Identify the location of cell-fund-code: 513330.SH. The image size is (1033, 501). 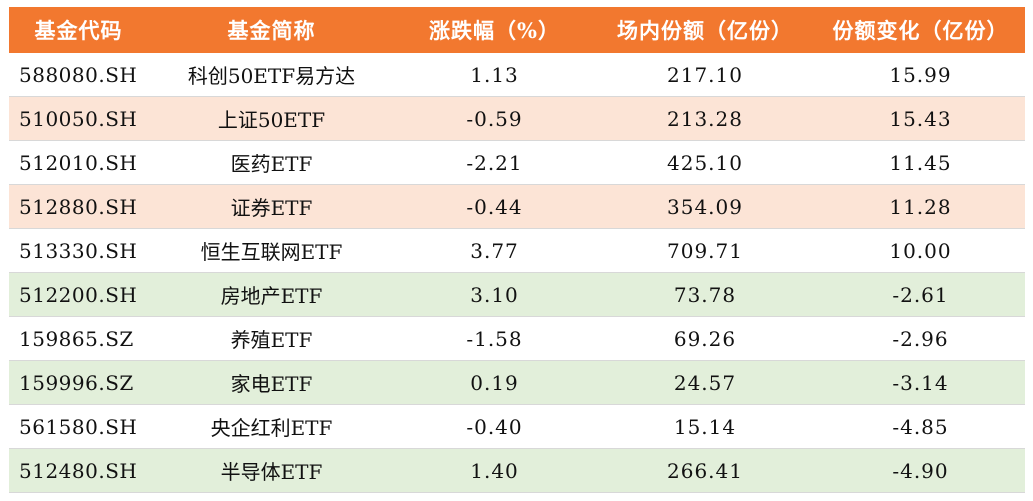
(78, 250).